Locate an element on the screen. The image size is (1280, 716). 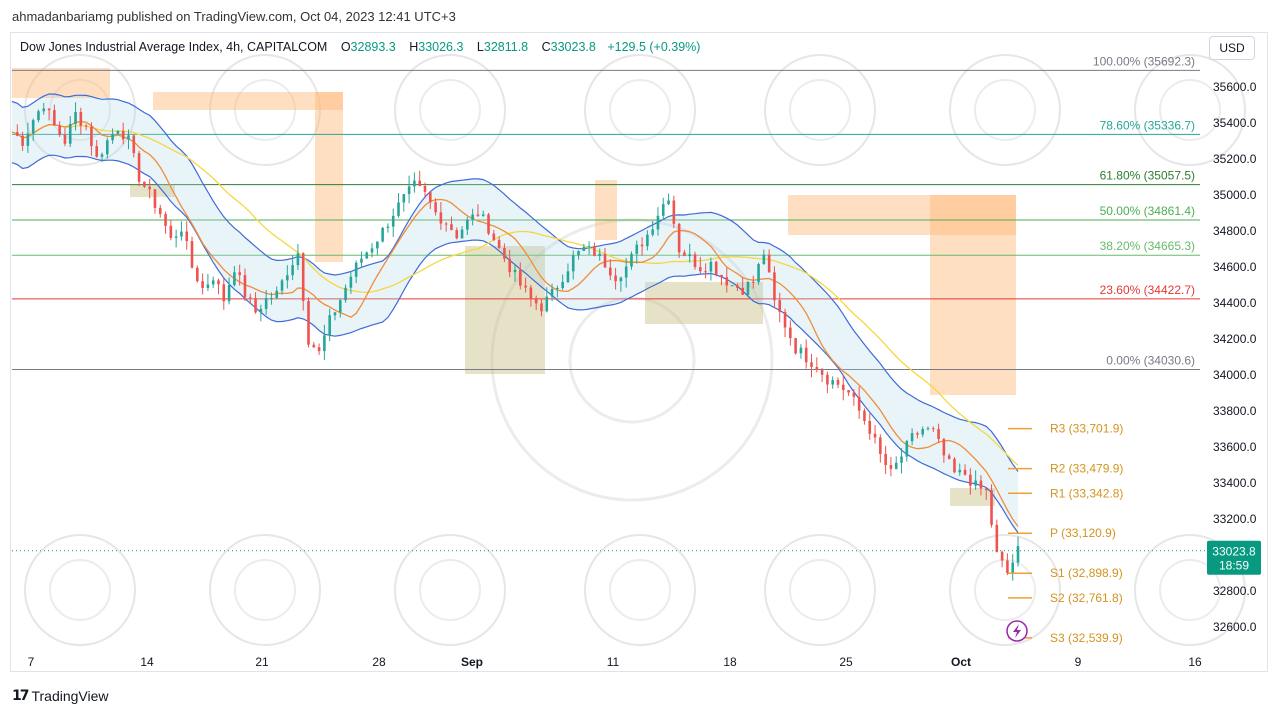
fib-label-4: 38.20% (34665.3) is located at coordinates (1147, 246).